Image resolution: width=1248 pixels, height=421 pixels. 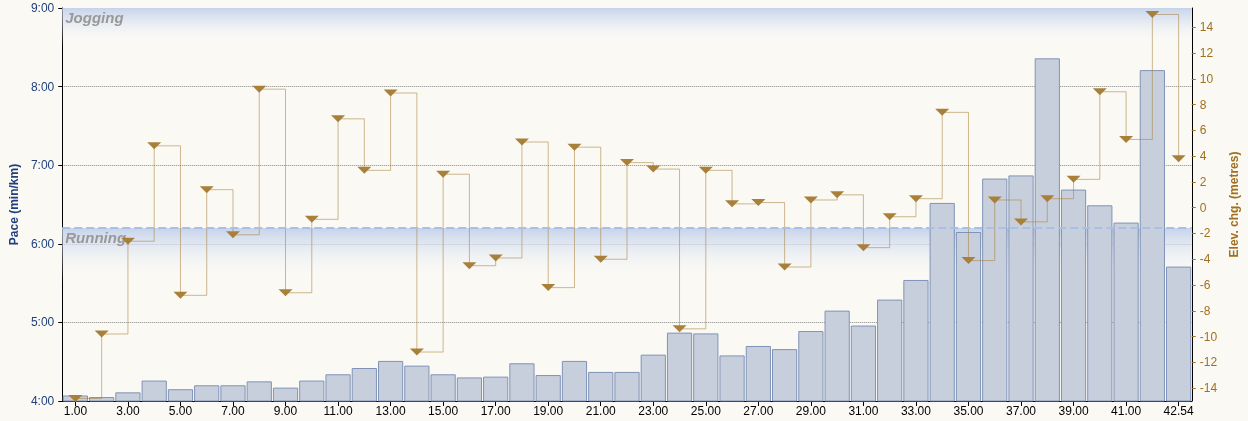 I want to click on y2-tick-label: -2, so click(x=1205, y=233).